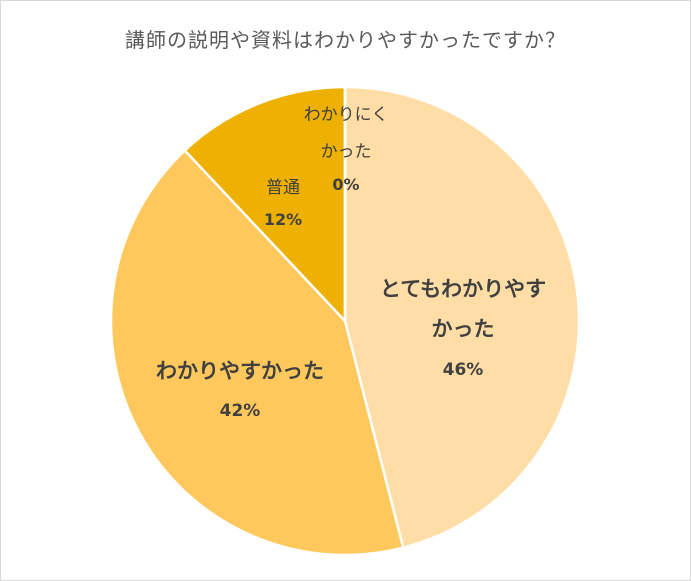 The width and height of the screenshot is (691, 581). What do you see at coordinates (463, 370) in the screenshot?
I see `slice-percent-0: 46%` at bounding box center [463, 370].